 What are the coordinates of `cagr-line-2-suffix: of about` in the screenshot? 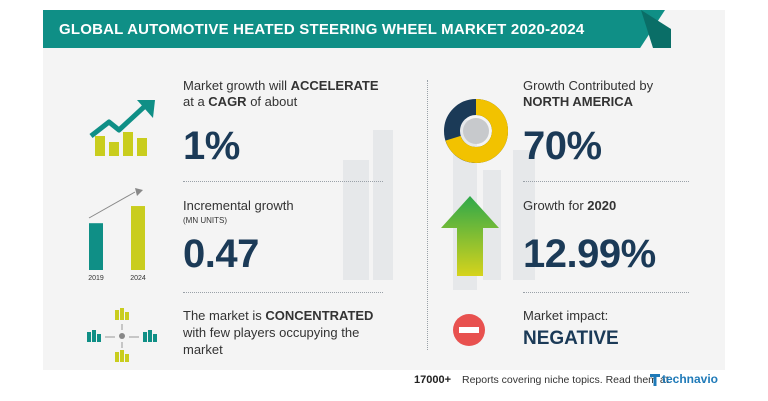 It's located at (272, 101).